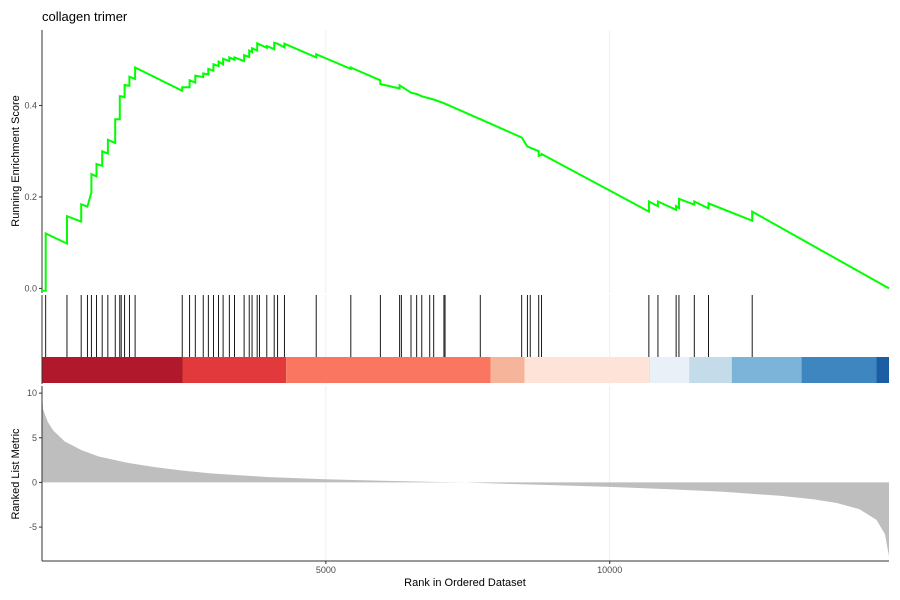 This screenshot has height=600, width=900. Describe the element at coordinates (30, 197) in the screenshot. I see `es-y-tick-label: 0.2` at that location.